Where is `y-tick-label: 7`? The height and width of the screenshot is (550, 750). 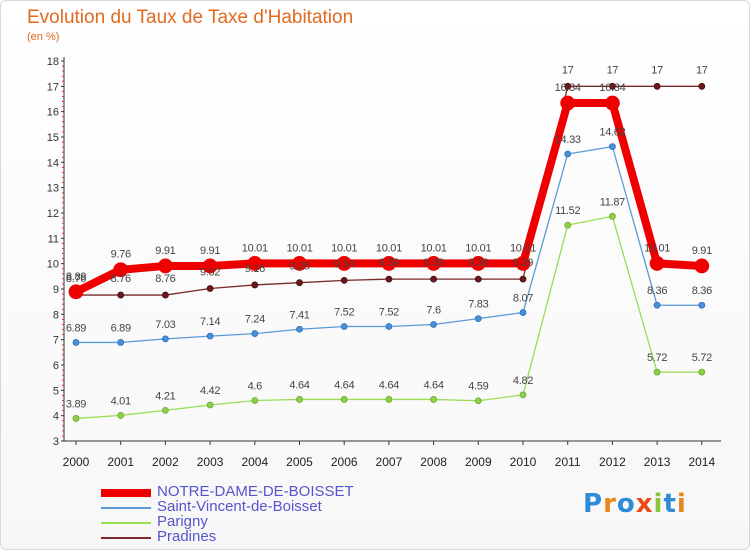
y-tick-label: 7 is located at coordinates (56, 341).